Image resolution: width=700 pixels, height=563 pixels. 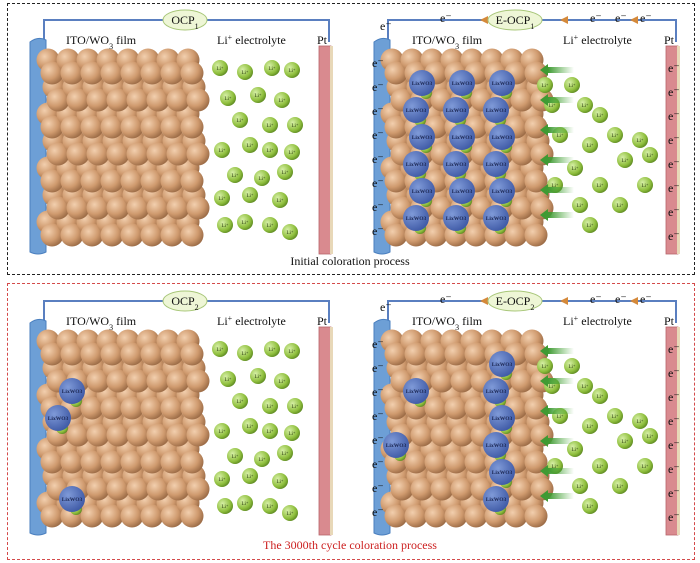 What do you see at coordinates (544, 471) in the screenshot?
I see `li-flux-arrowhead` at bounding box center [544, 471].